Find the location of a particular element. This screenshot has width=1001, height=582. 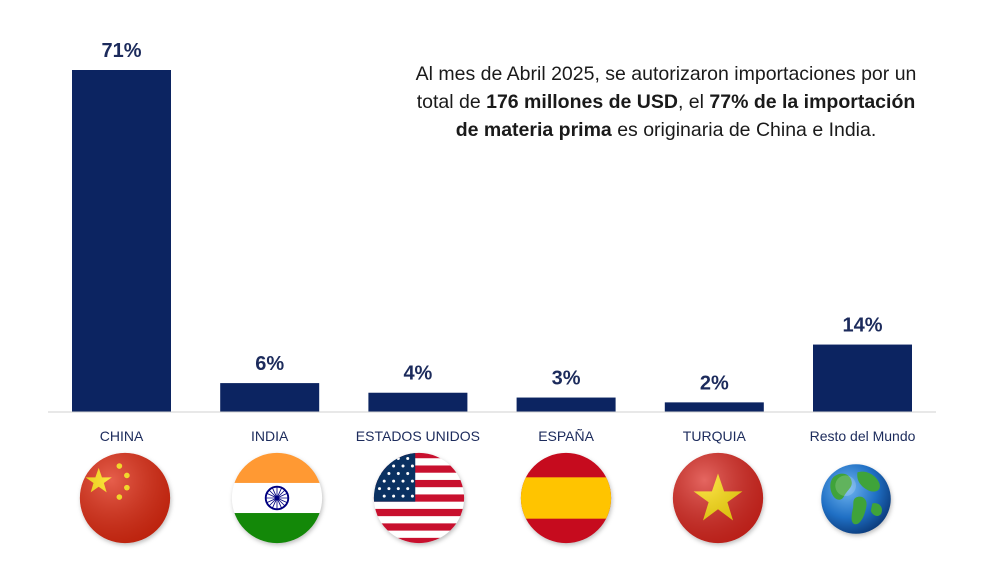

india-flag-icon is located at coordinates (277, 498).